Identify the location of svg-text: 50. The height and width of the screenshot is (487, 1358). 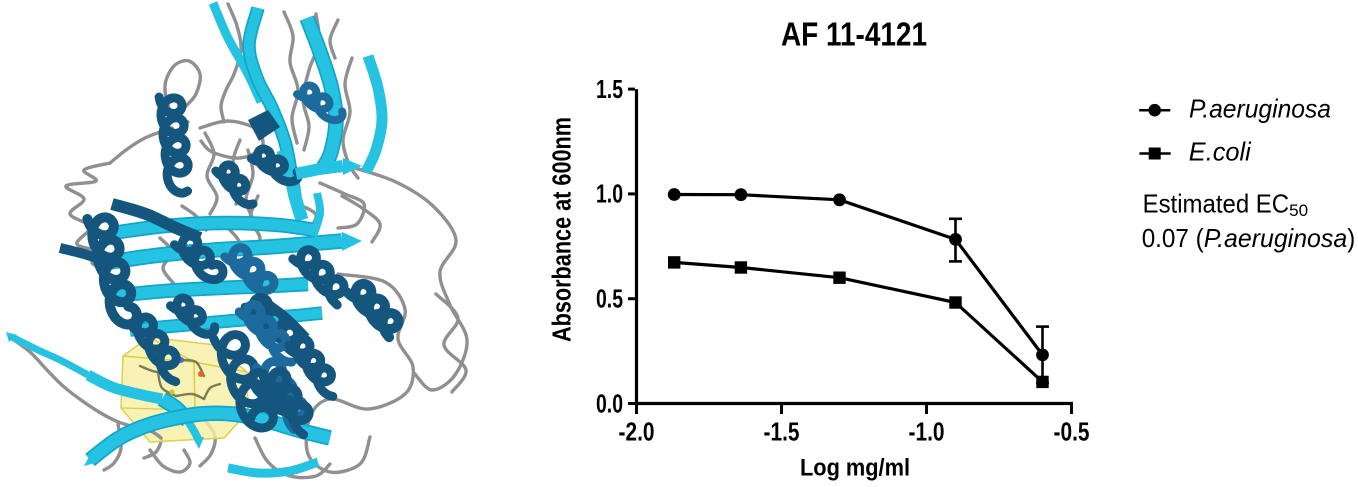
(1298, 210).